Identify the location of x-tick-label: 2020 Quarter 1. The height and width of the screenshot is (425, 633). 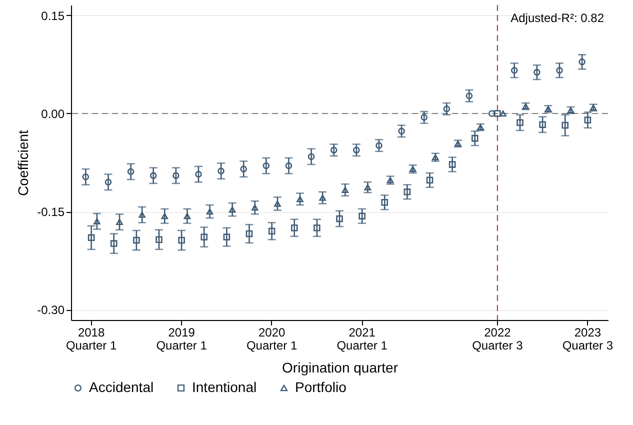
(272, 339).